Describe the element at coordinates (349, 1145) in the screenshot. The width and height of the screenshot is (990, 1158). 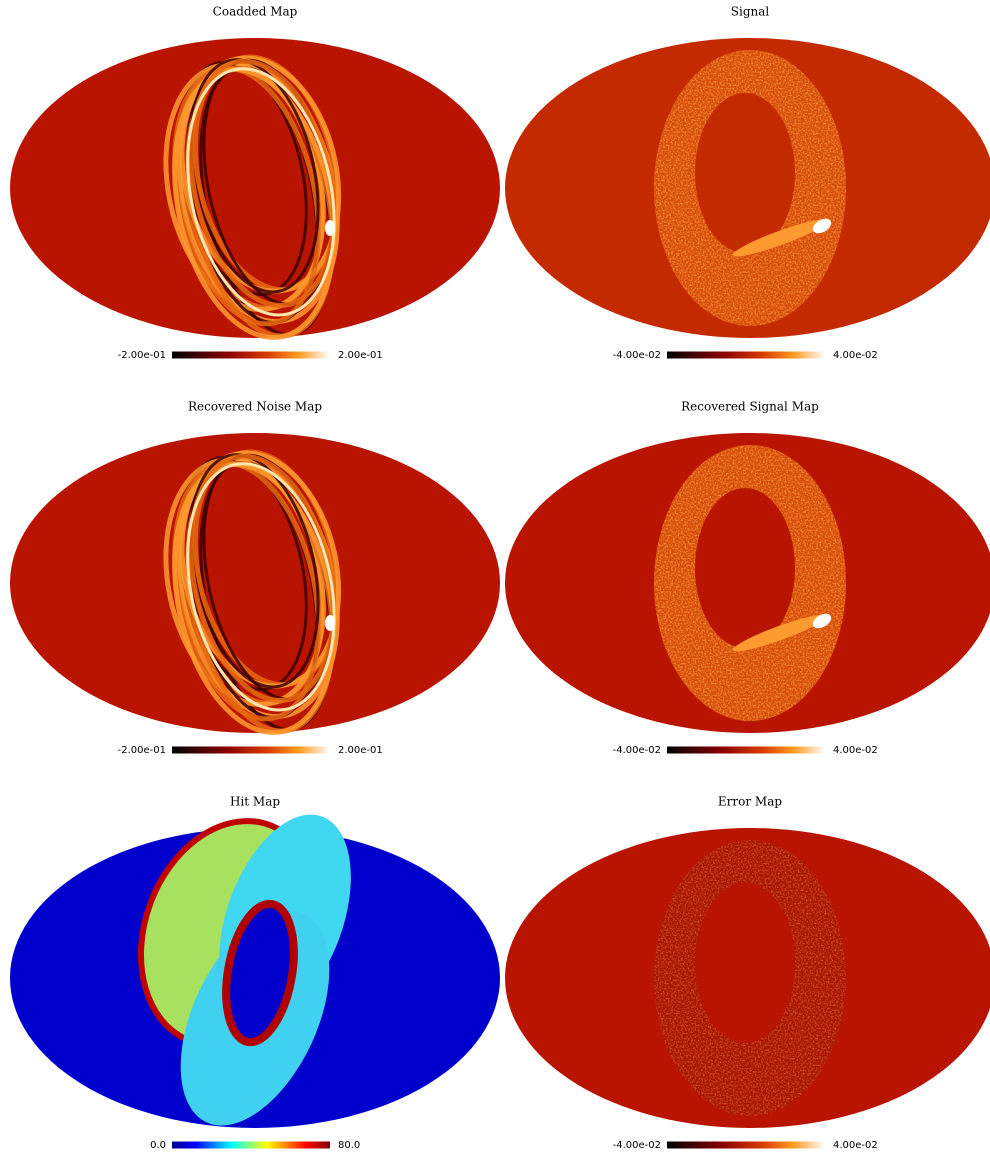
I see `colorbar-label: 80.0` at that location.